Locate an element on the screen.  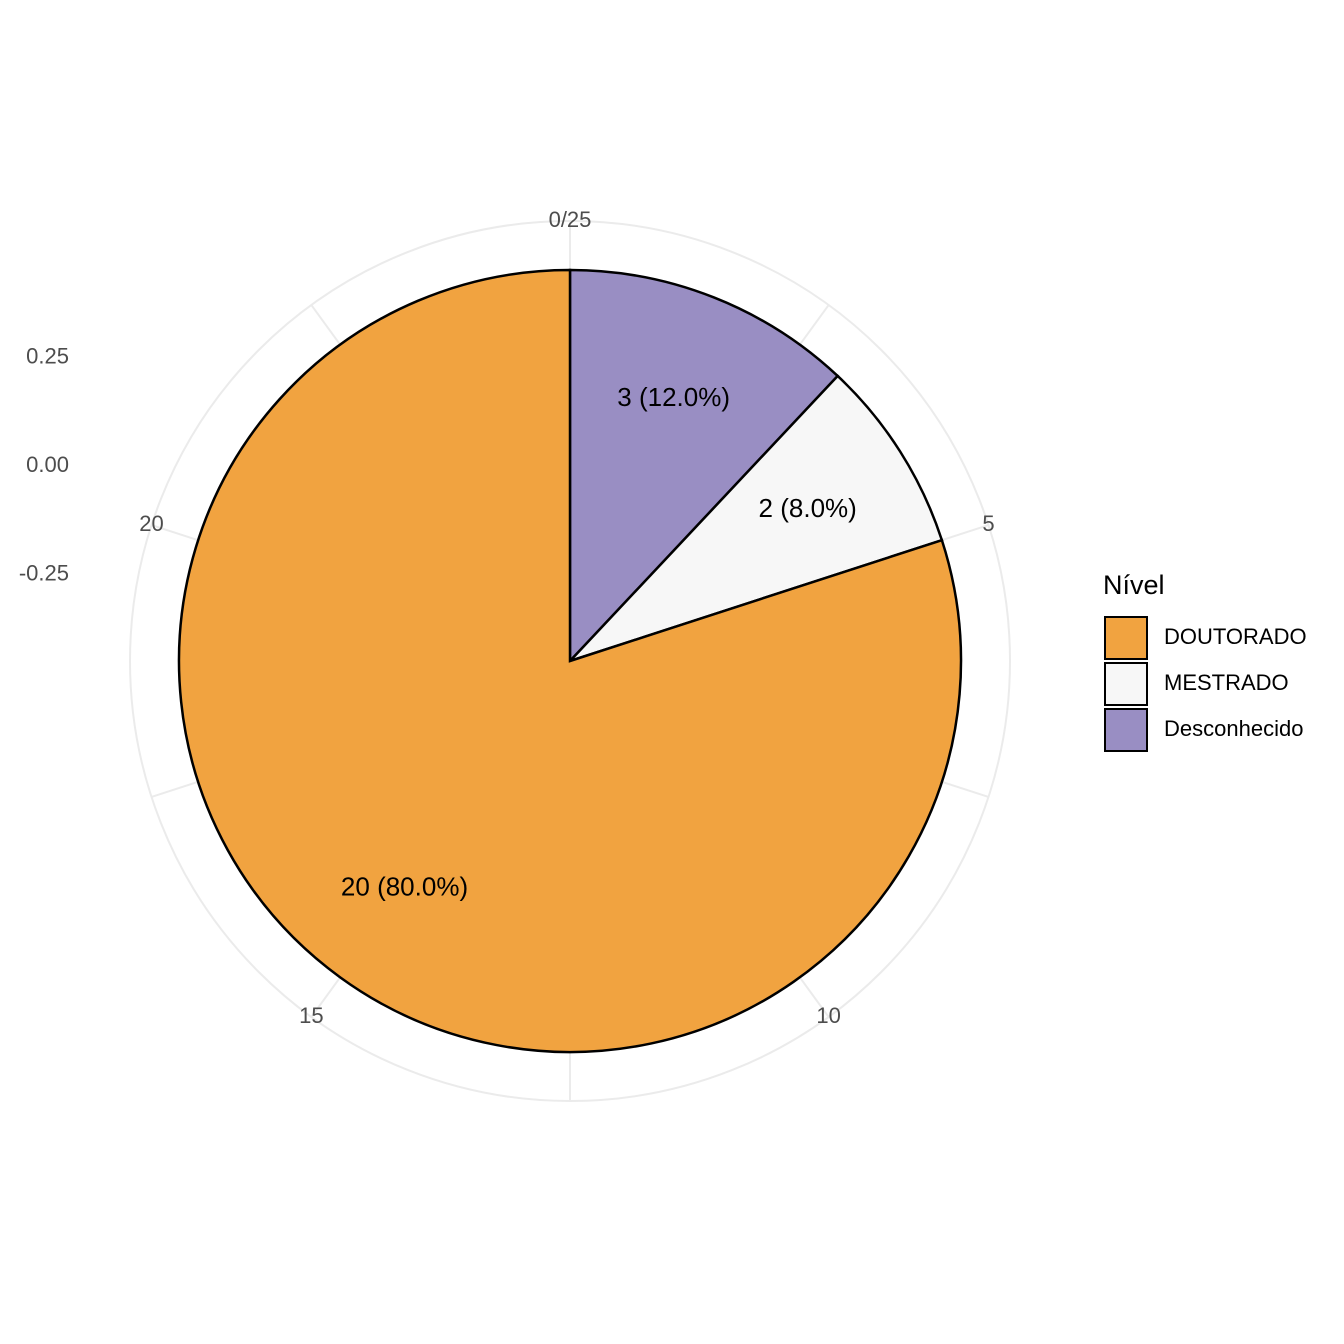
legend-label: MESTRADO is located at coordinates (1226, 682).